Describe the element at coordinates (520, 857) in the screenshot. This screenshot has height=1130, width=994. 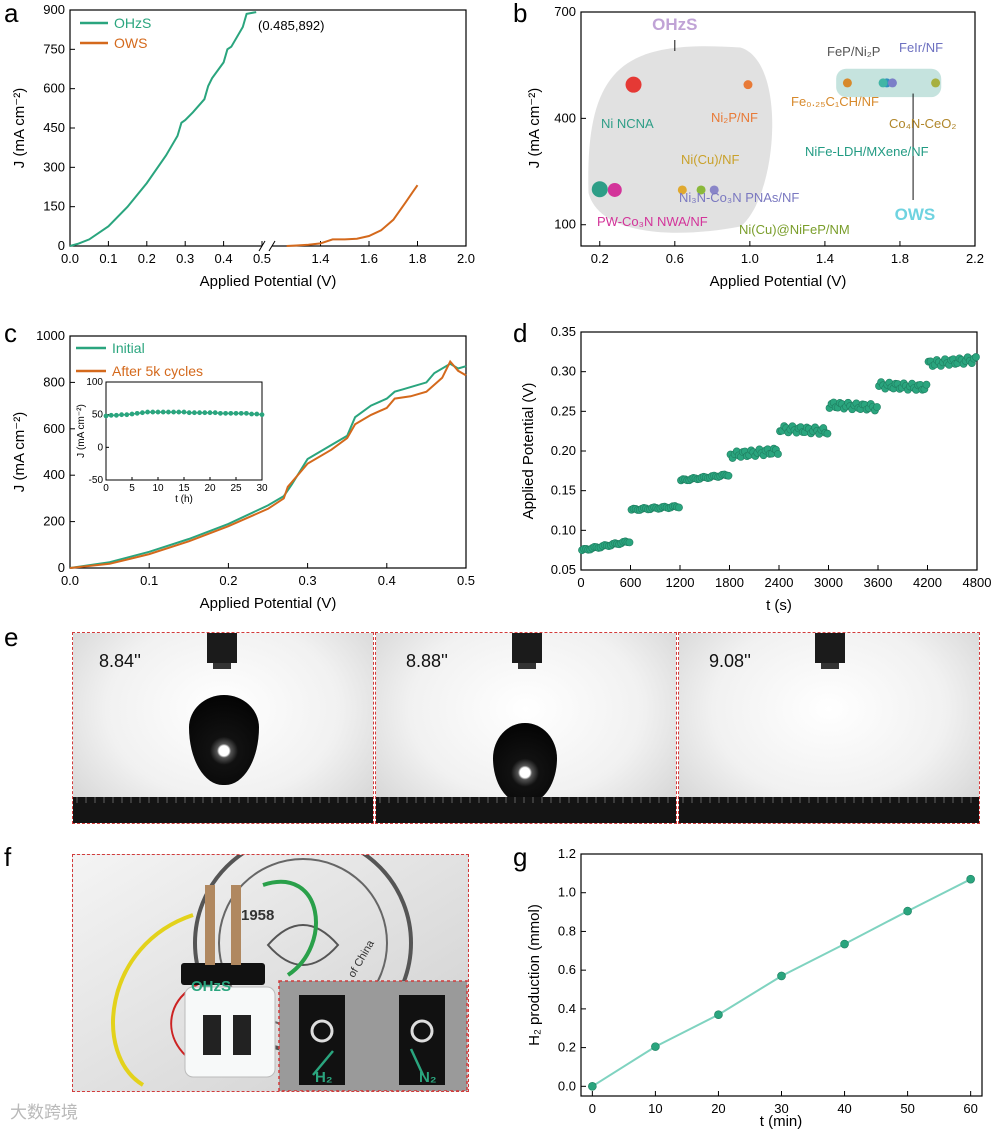
I see `panel-label-g: g` at that location.